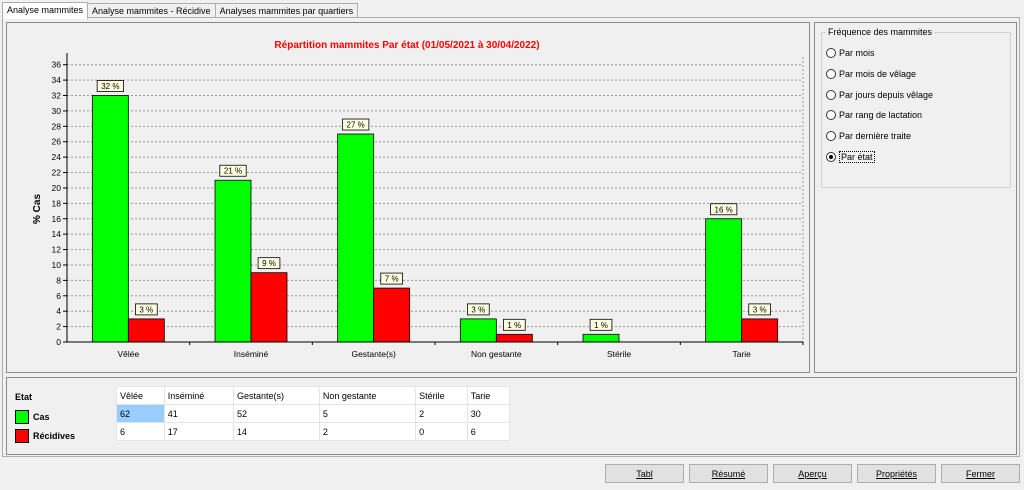 The height and width of the screenshot is (490, 1024). I want to click on data-label: 16 %, so click(724, 209).